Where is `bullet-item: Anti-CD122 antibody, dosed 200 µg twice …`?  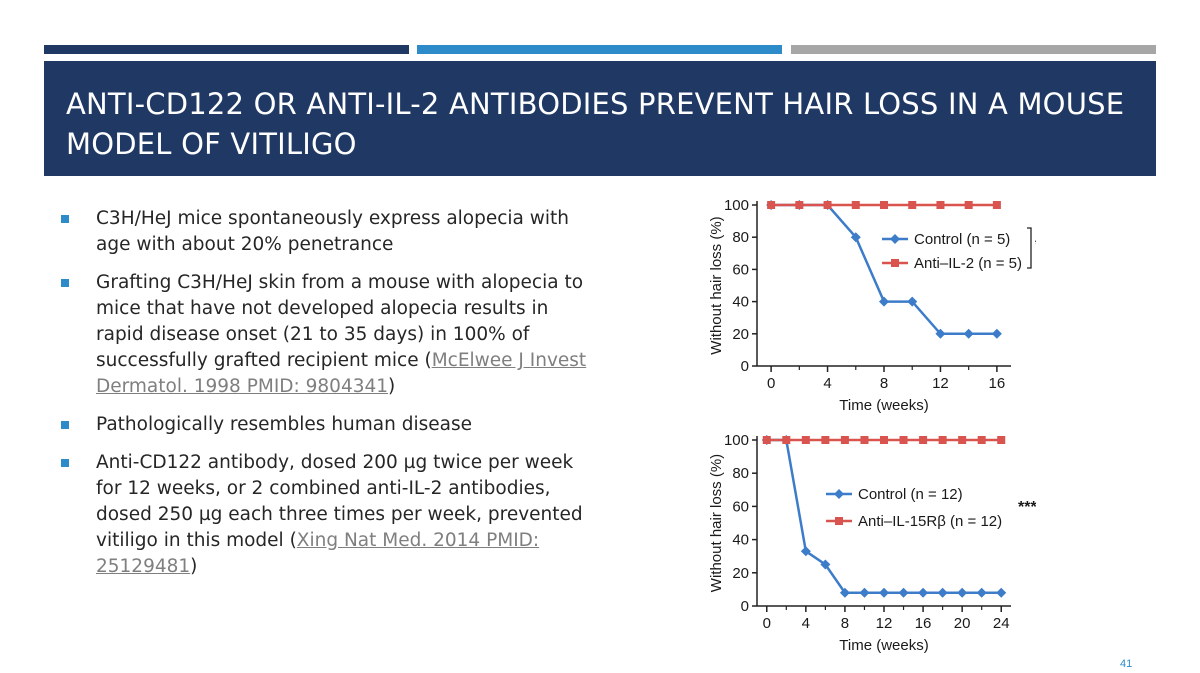 bullet-item: Anti-CD122 antibody, dosed 200 µg twice … is located at coordinates (328, 515).